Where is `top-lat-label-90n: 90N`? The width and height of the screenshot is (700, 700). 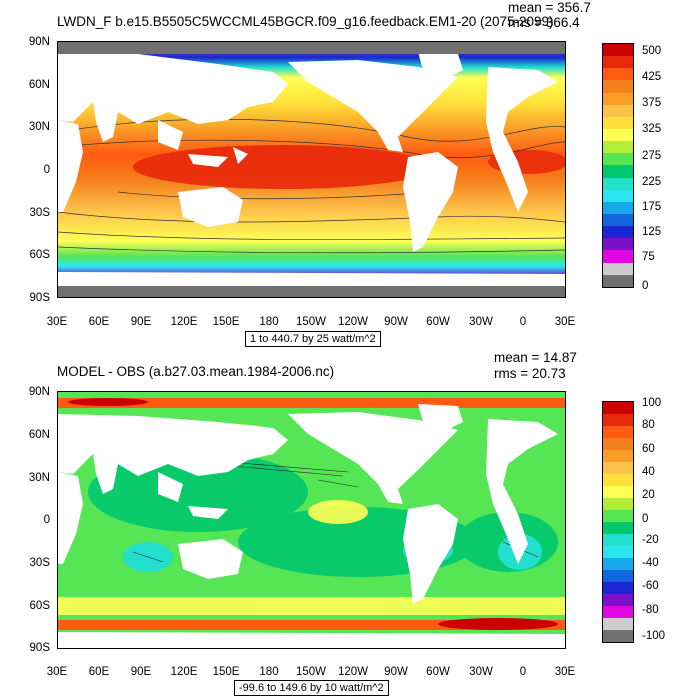 top-lat-label-90n: 90N is located at coordinates (39, 42).